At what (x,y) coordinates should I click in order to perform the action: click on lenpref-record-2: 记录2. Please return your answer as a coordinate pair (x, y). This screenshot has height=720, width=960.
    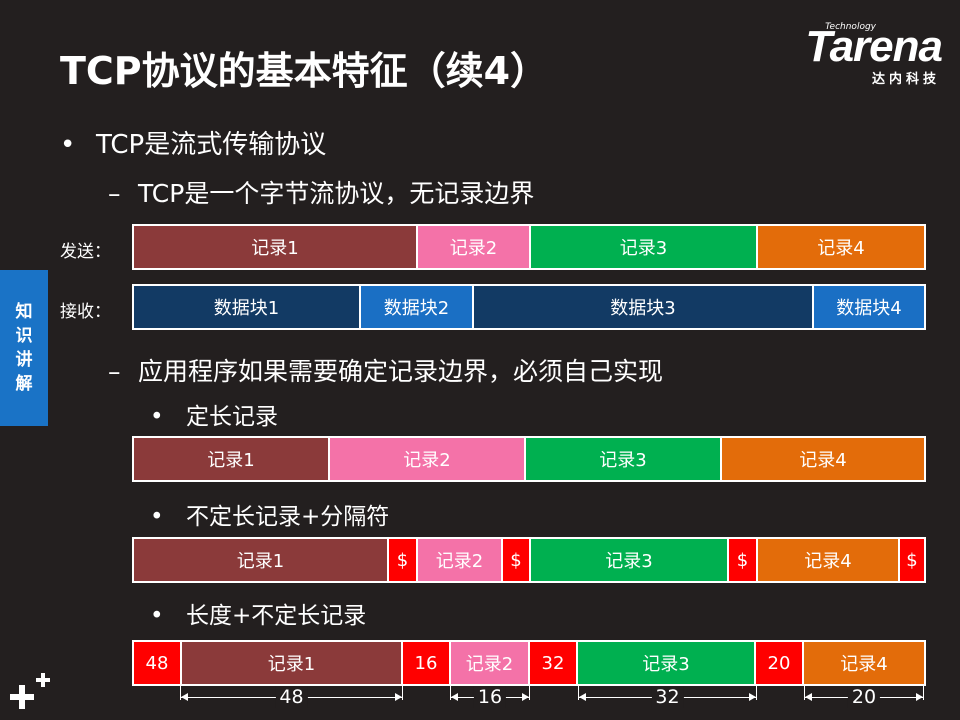
    Looking at the image, I should click on (490, 663).